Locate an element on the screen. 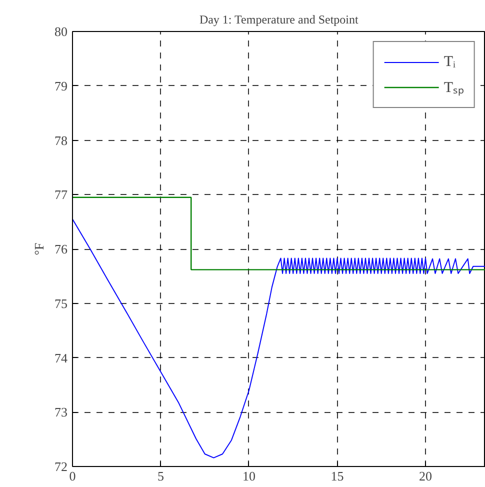  x-tick-label: 0 is located at coordinates (72, 476).